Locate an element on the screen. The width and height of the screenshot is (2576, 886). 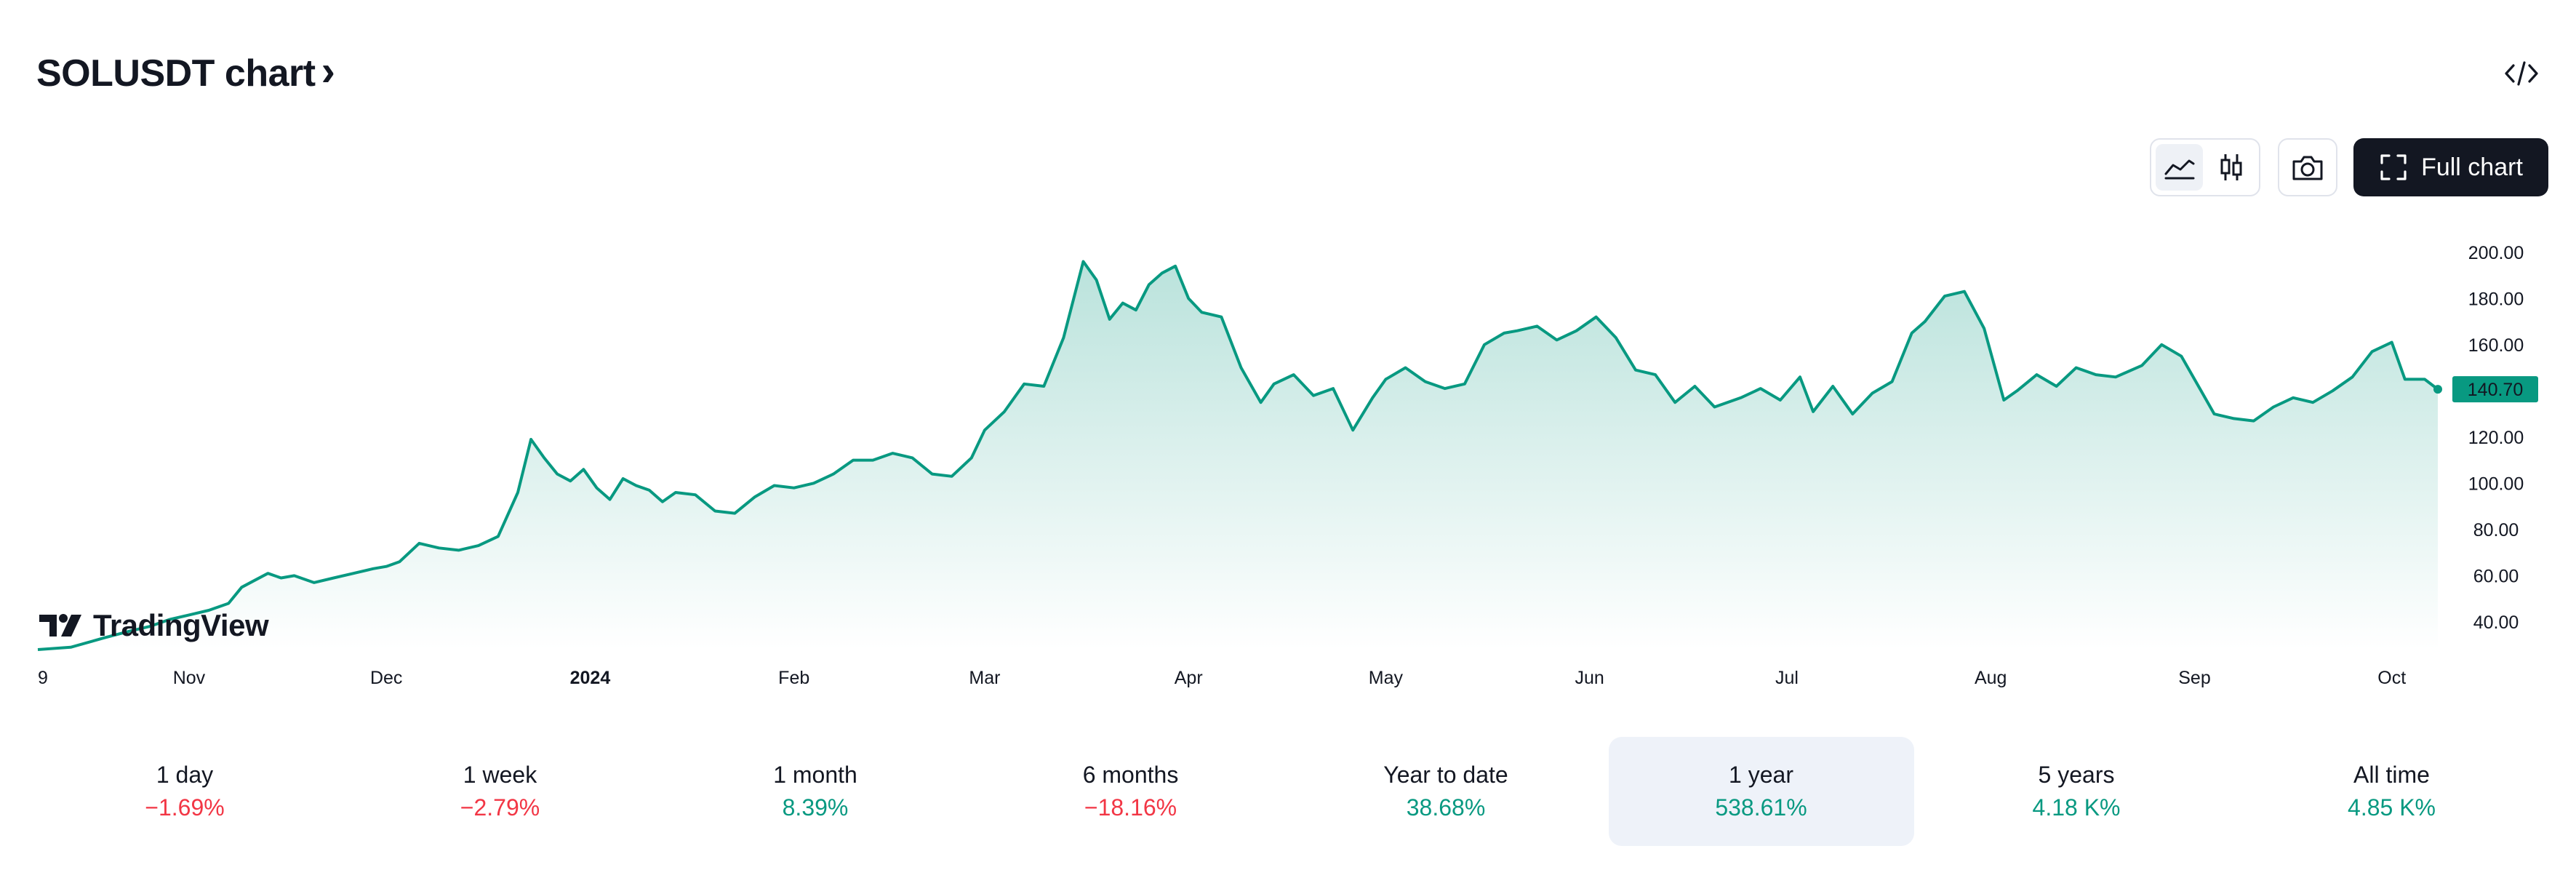
period-all-time: All time 4.85 K% is located at coordinates (2392, 791).